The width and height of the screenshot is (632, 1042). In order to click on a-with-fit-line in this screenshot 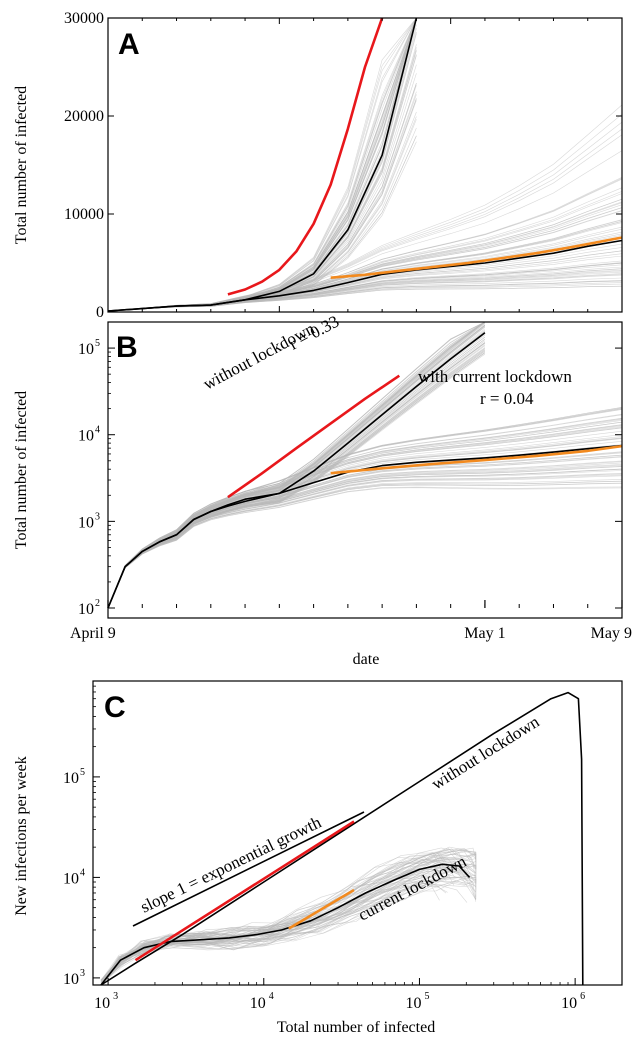, I will do `click(476, 257)`.